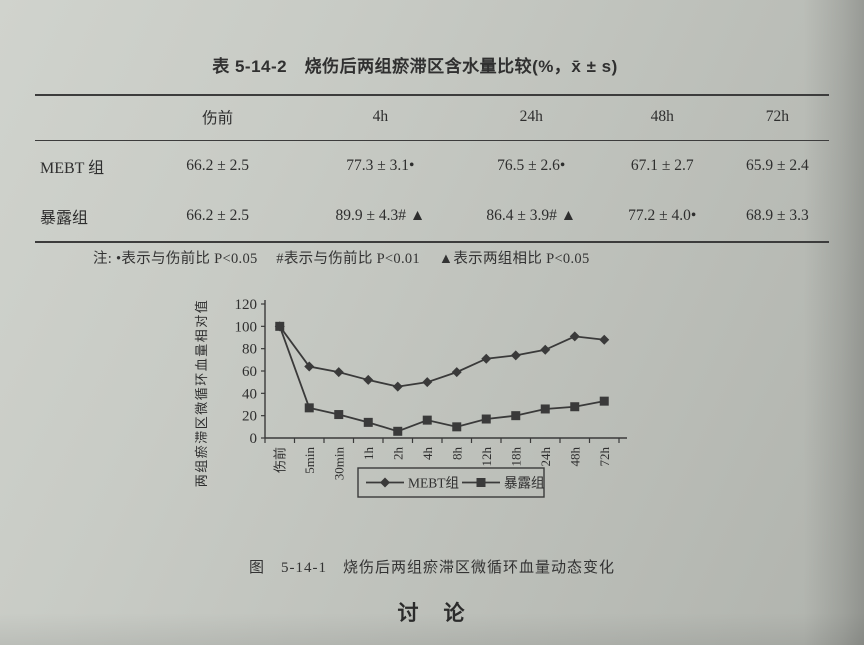 This screenshot has width=864, height=645. Describe the element at coordinates (380, 215) in the screenshot. I see `table-cell: 89.9 ± 4.3# ▲` at that location.